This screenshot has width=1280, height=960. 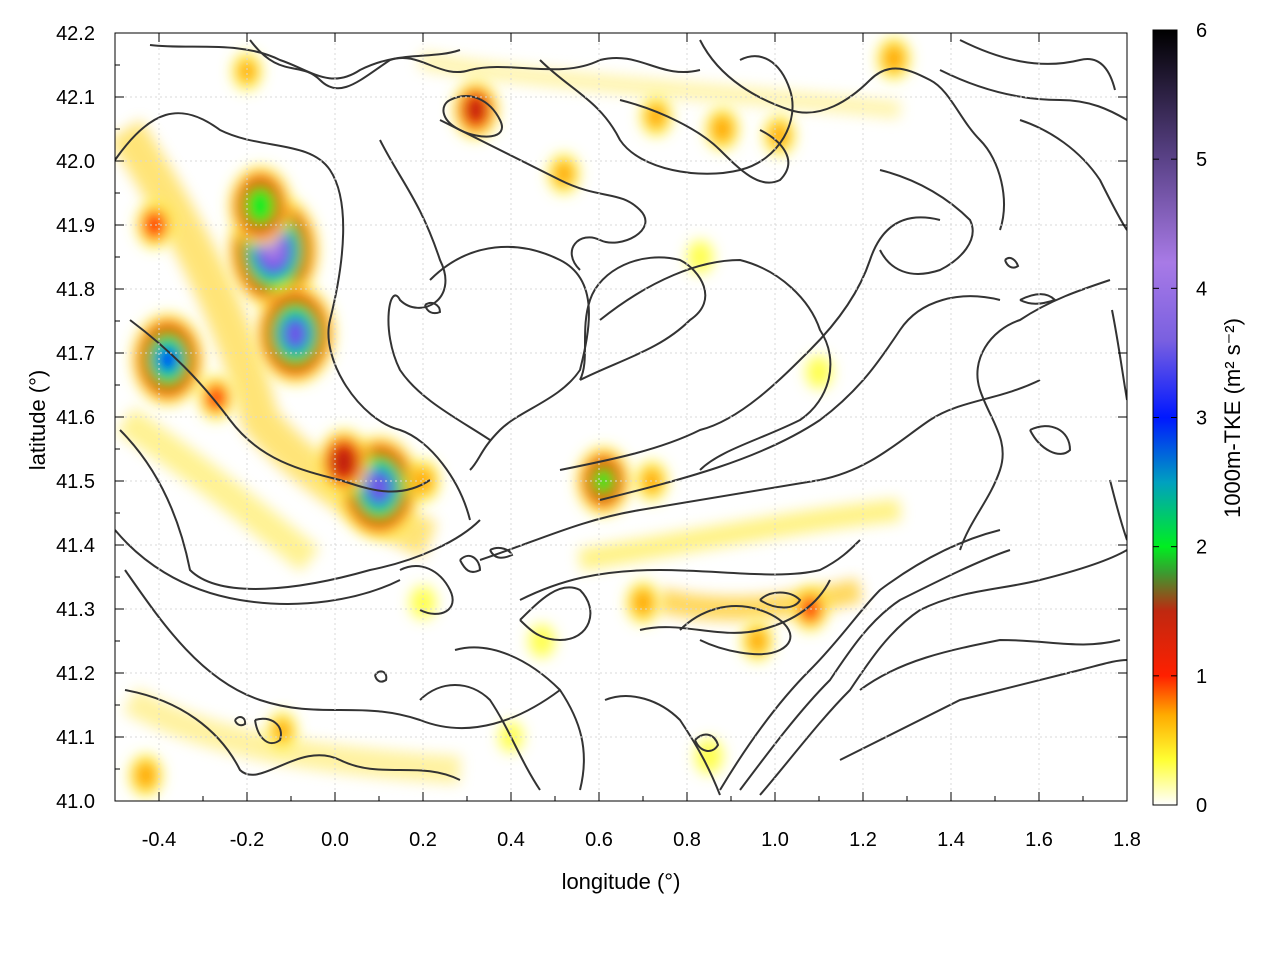 I want to click on y-tick-label: 41.0, so click(x=75, y=802).